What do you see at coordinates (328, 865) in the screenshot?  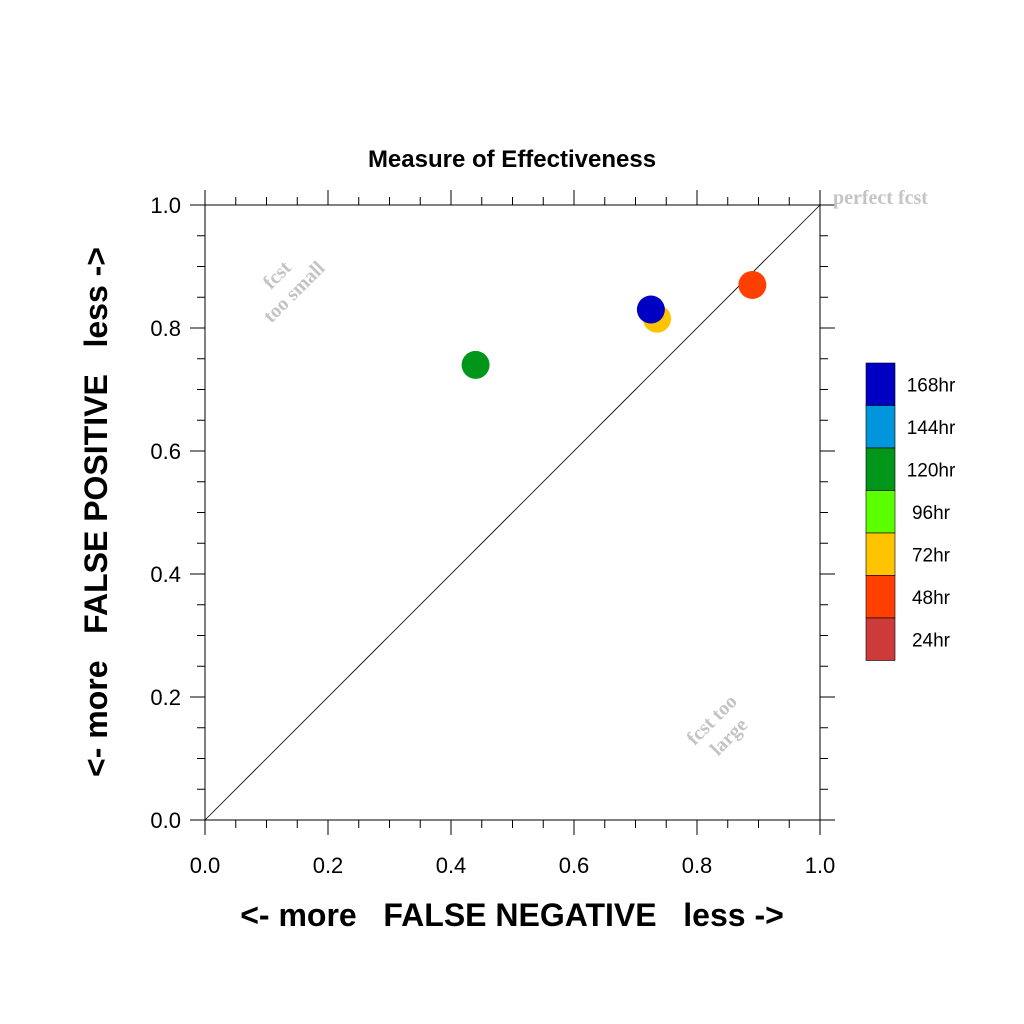 I see `x-tick-label: 0.2` at bounding box center [328, 865].